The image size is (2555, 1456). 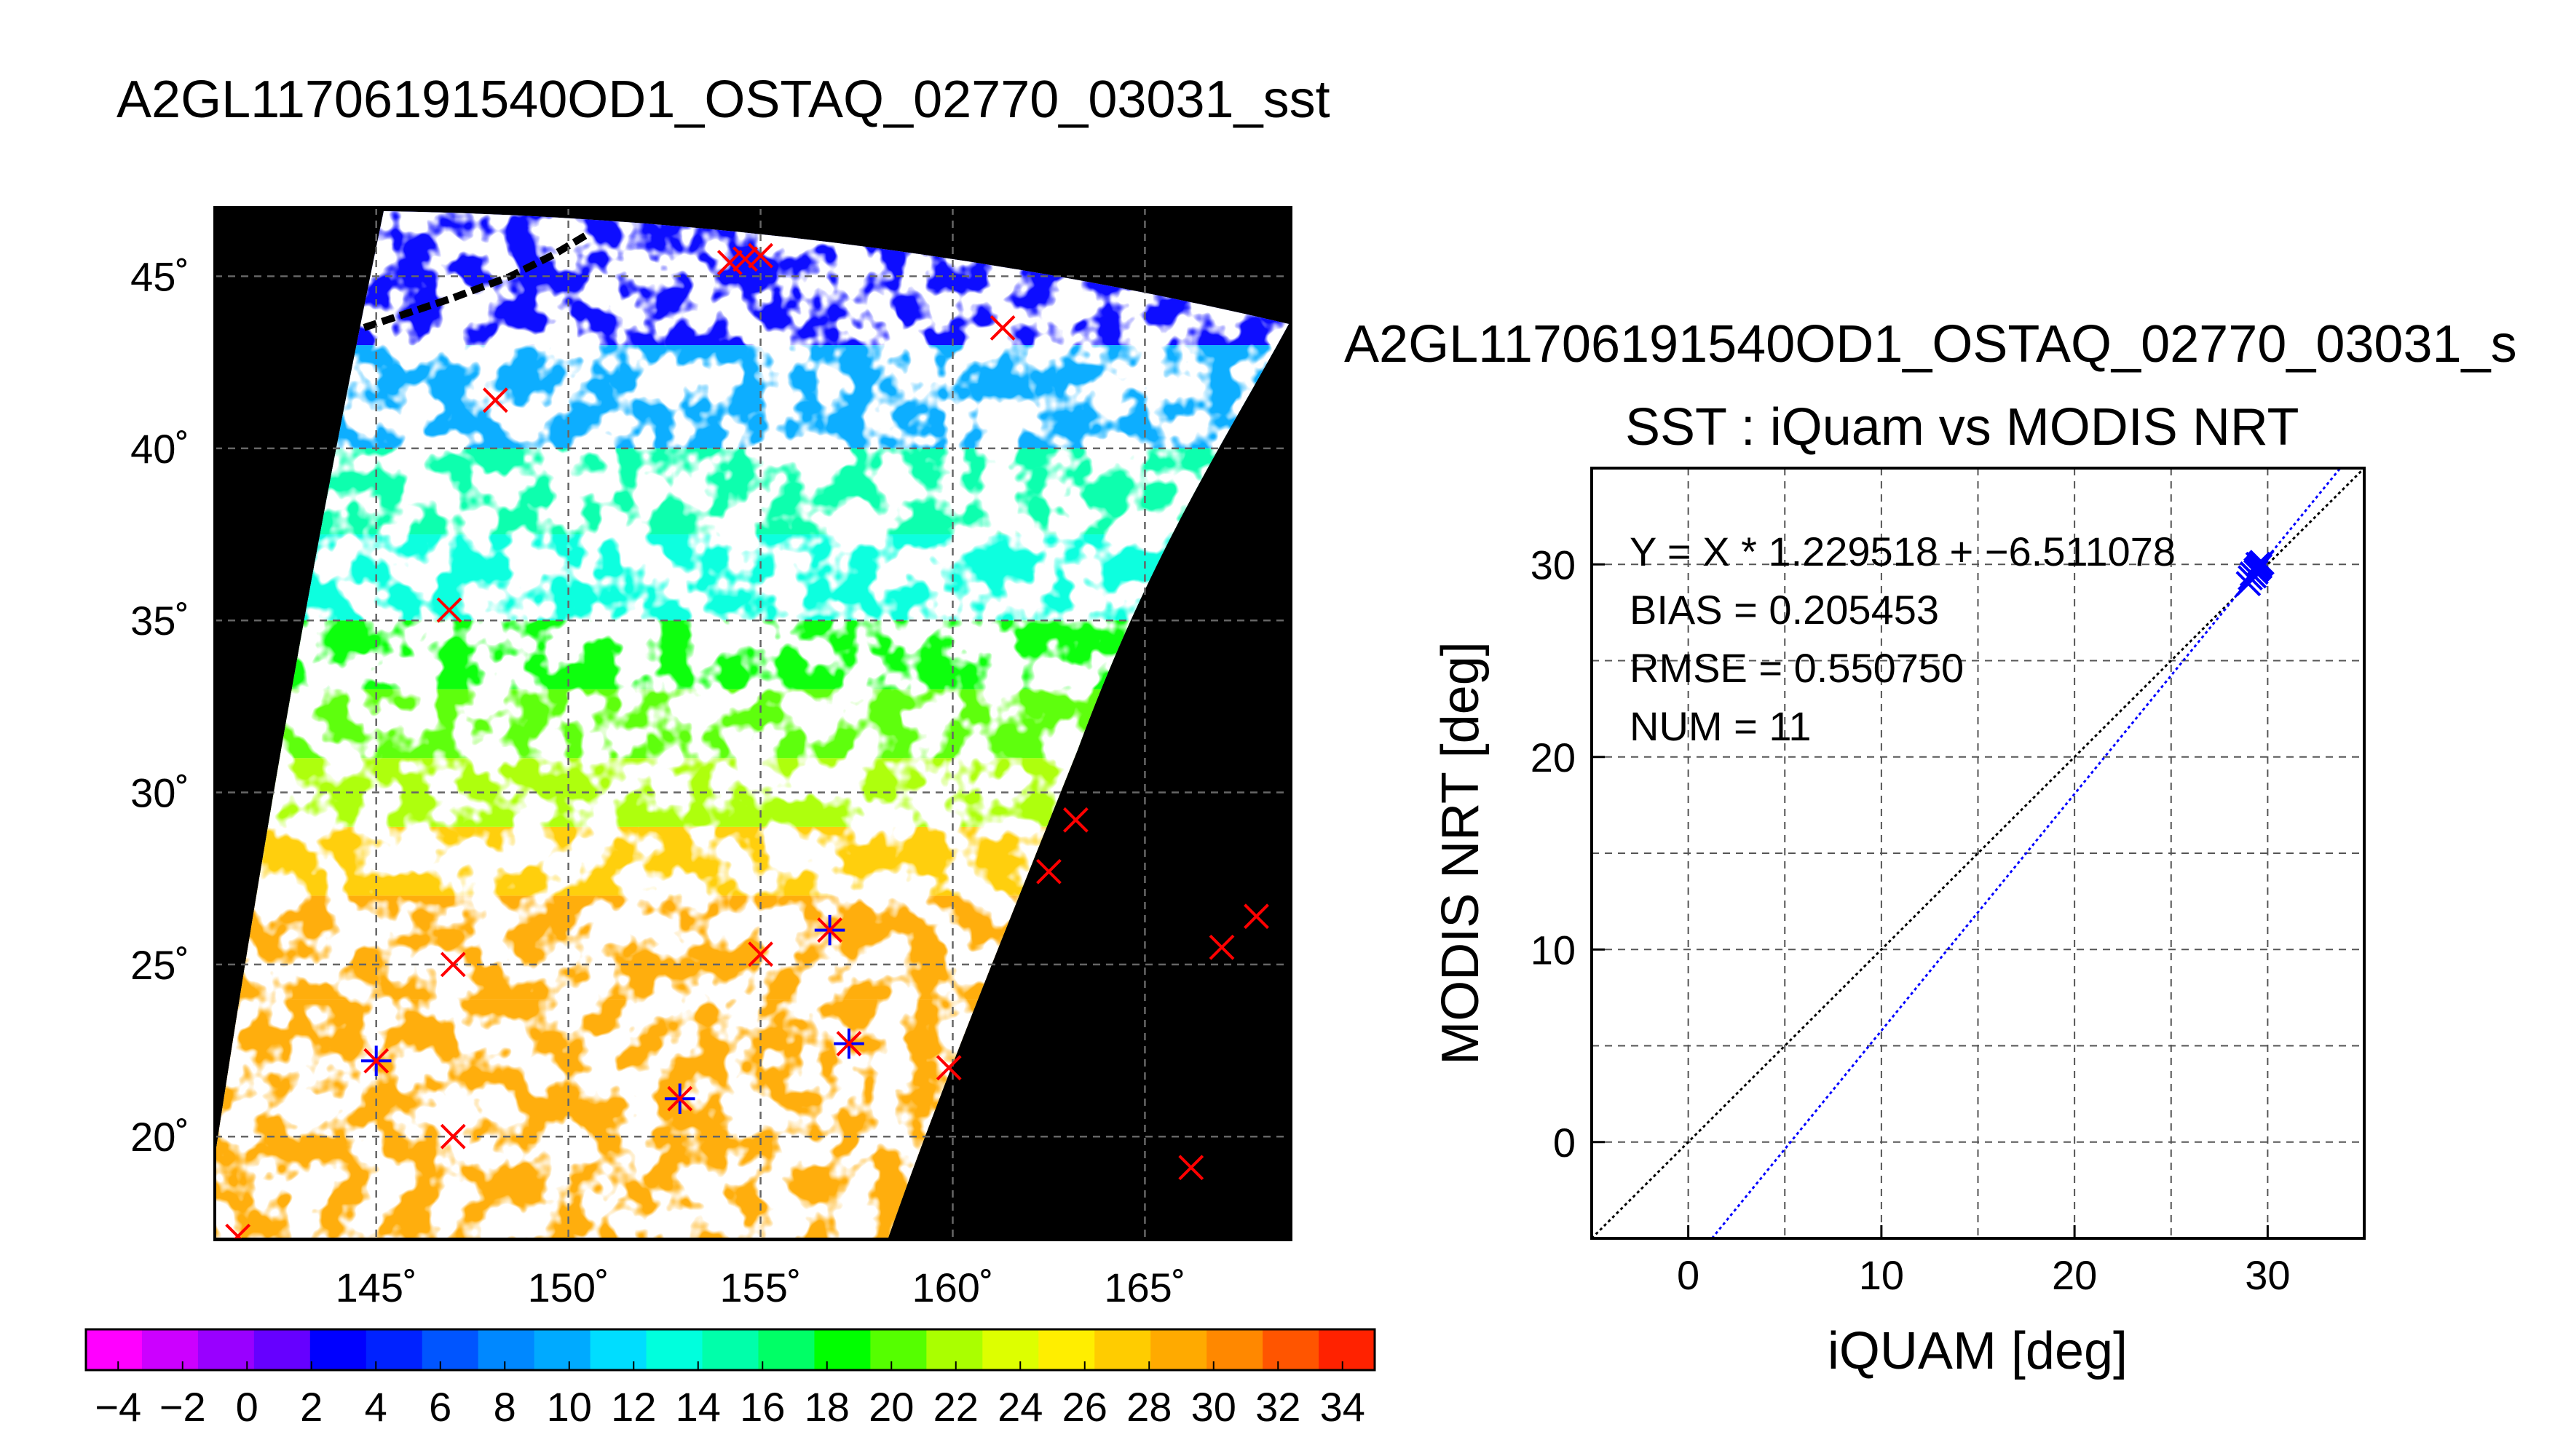 I want to click on scatter-points, so click(x=2255, y=573).